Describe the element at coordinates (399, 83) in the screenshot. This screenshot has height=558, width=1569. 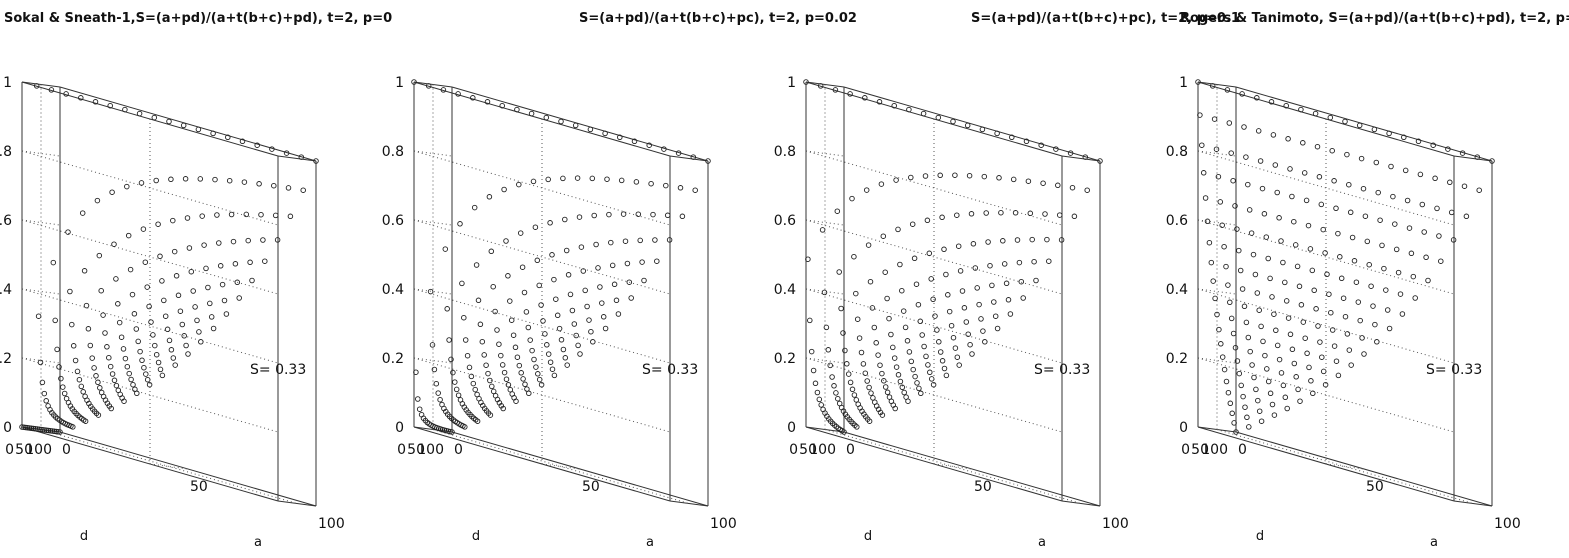
I see `z-tick-label: 1` at that location.